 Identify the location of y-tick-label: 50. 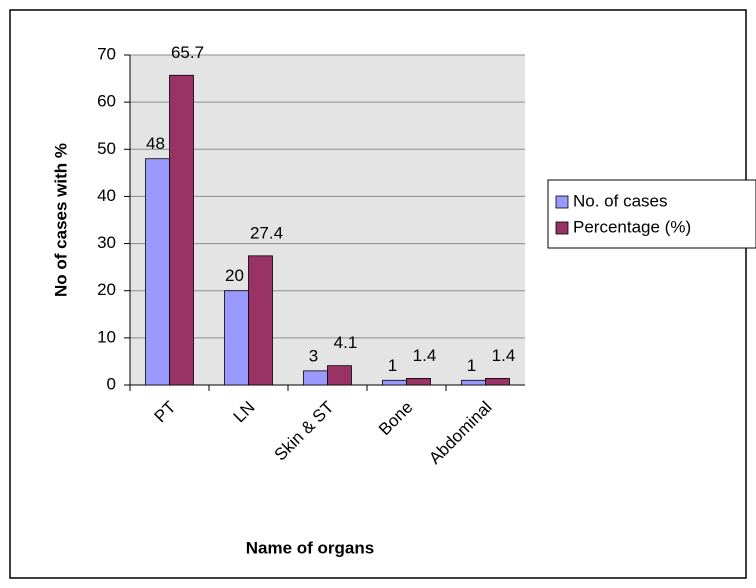
(106, 148).